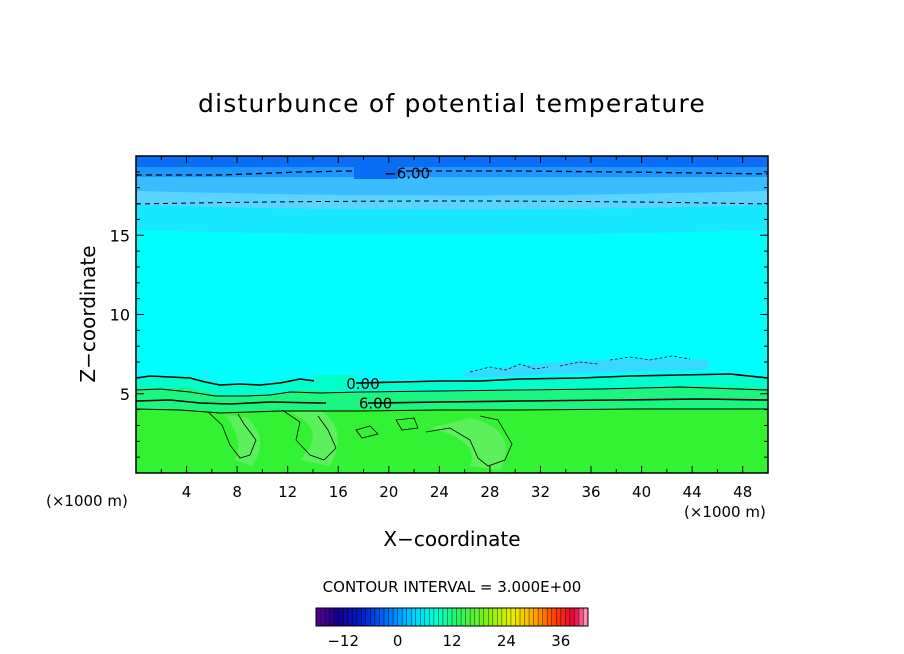 The width and height of the screenshot is (904, 654). I want to click on y-tick-label: 15, so click(120, 235).